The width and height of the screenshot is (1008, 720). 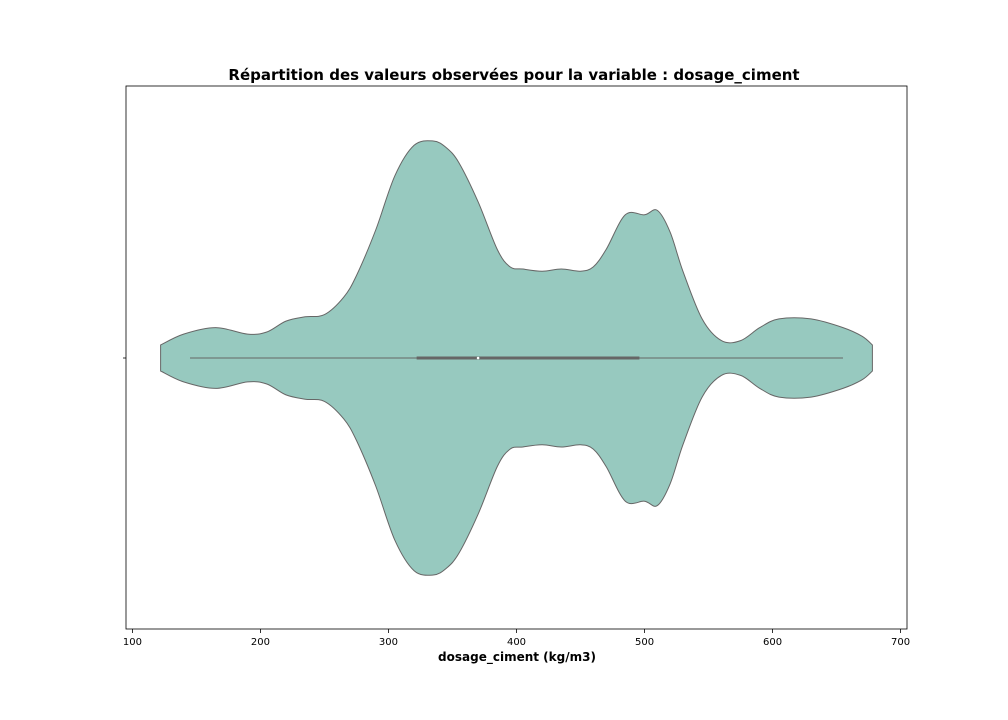 I want to click on x-tick-label: 600, so click(x=772, y=642).